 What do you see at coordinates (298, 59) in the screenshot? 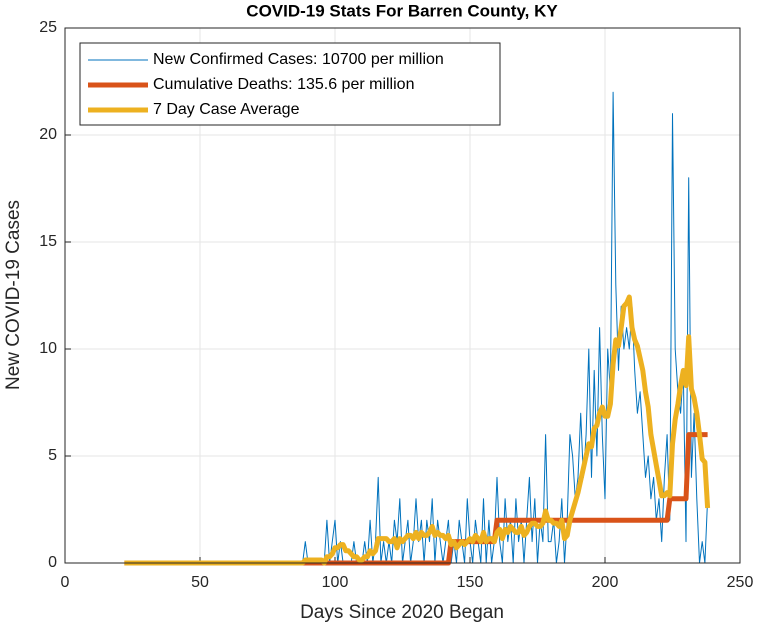
I see `legend-label: New Confirmed Cases: 10700 per million` at bounding box center [298, 59].